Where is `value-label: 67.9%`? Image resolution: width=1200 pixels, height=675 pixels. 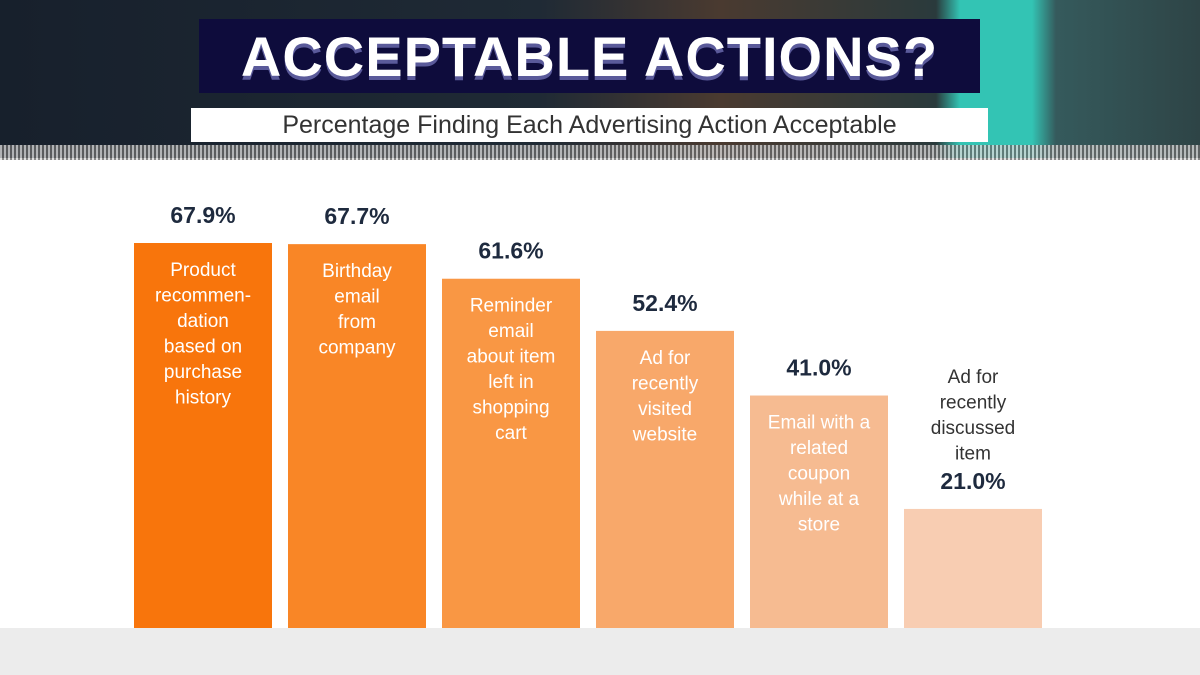
value-label: 67.9% is located at coordinates (202, 215).